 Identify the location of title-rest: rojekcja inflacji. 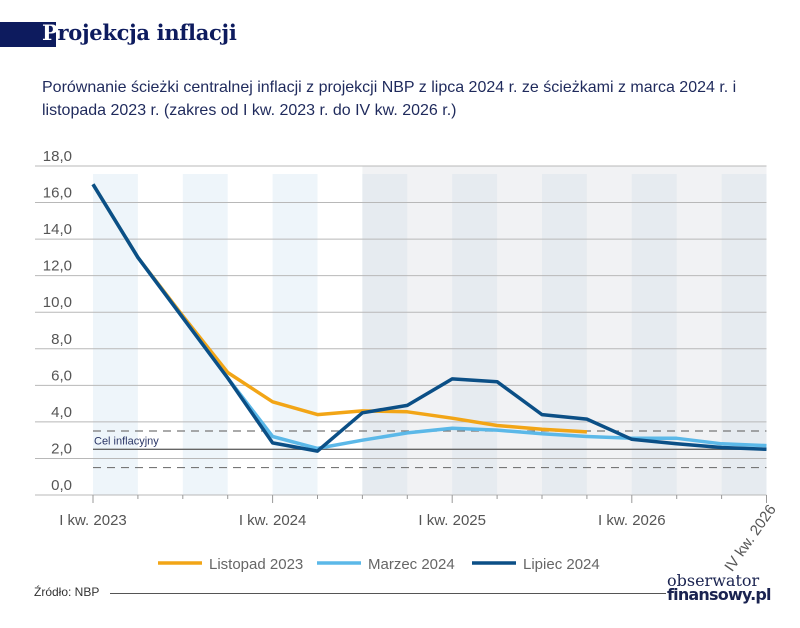
(147, 32).